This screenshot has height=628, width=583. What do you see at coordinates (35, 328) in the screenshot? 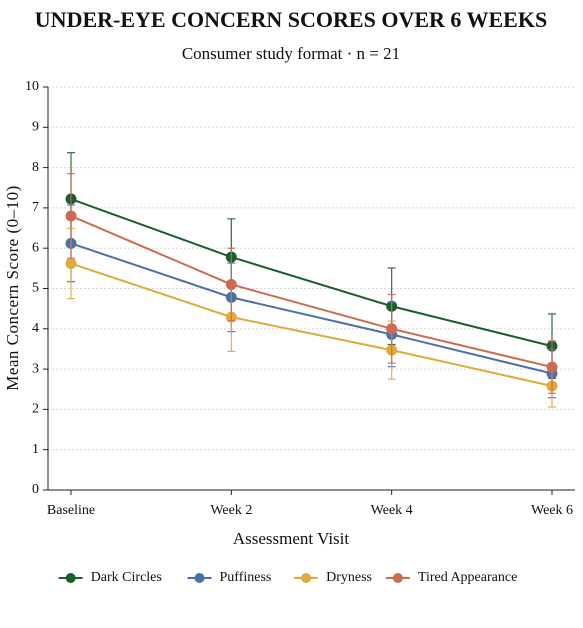
I see `y-tick-label: 4` at bounding box center [35, 328].